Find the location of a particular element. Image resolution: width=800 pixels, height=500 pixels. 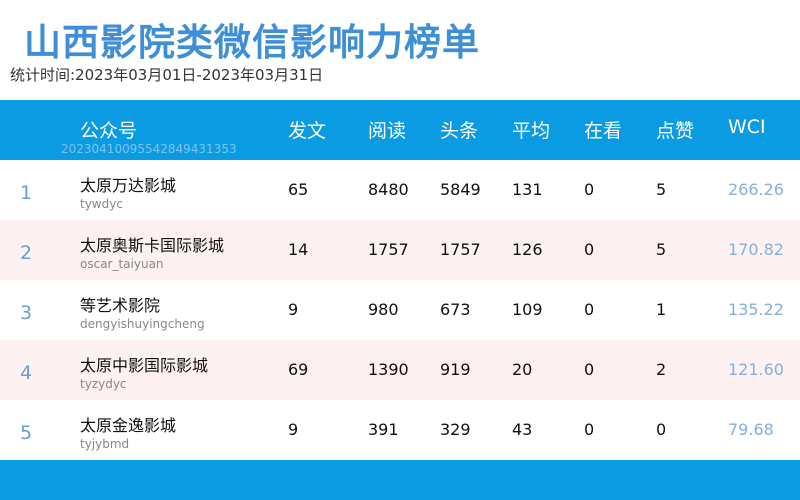

cell-likes: 1 is located at coordinates (661, 309).